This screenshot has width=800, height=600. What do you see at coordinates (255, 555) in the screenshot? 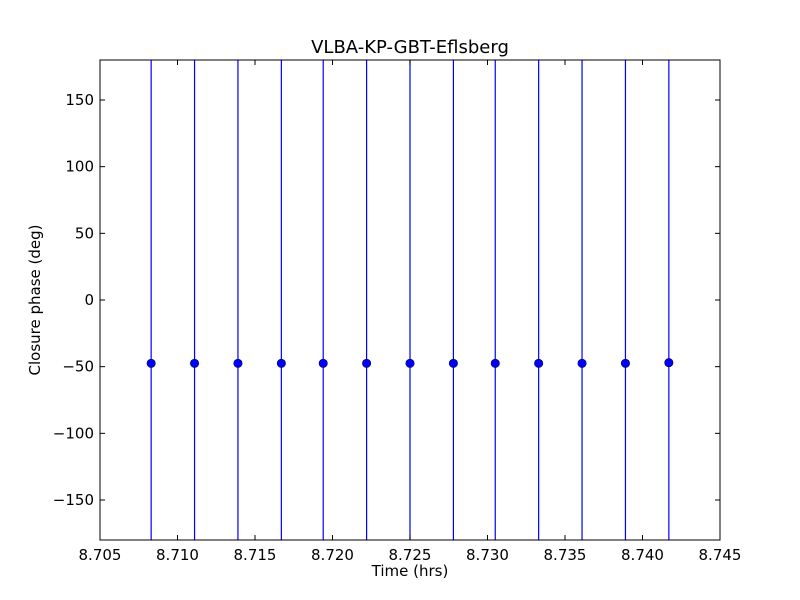
I see `x-tick-label: 8.715` at bounding box center [255, 555].